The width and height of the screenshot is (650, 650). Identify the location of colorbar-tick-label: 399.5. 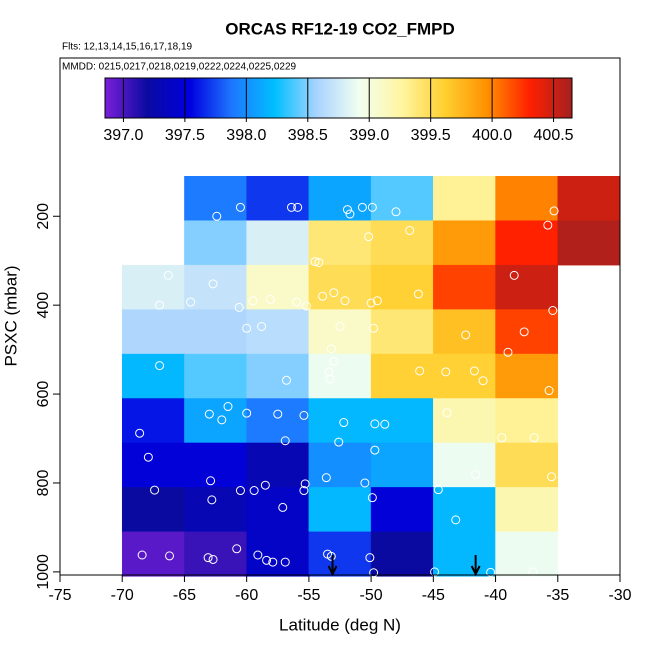
(431, 135).